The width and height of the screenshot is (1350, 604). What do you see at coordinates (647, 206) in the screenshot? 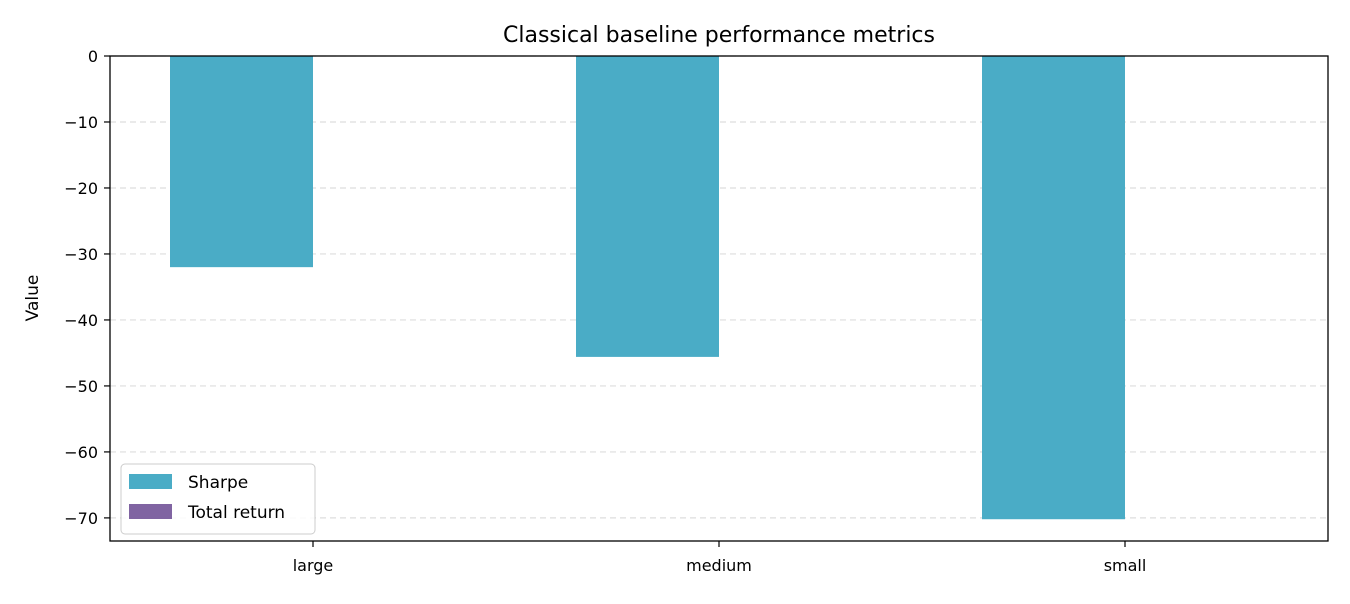
I see `bar-sharpe-medium` at bounding box center [647, 206].